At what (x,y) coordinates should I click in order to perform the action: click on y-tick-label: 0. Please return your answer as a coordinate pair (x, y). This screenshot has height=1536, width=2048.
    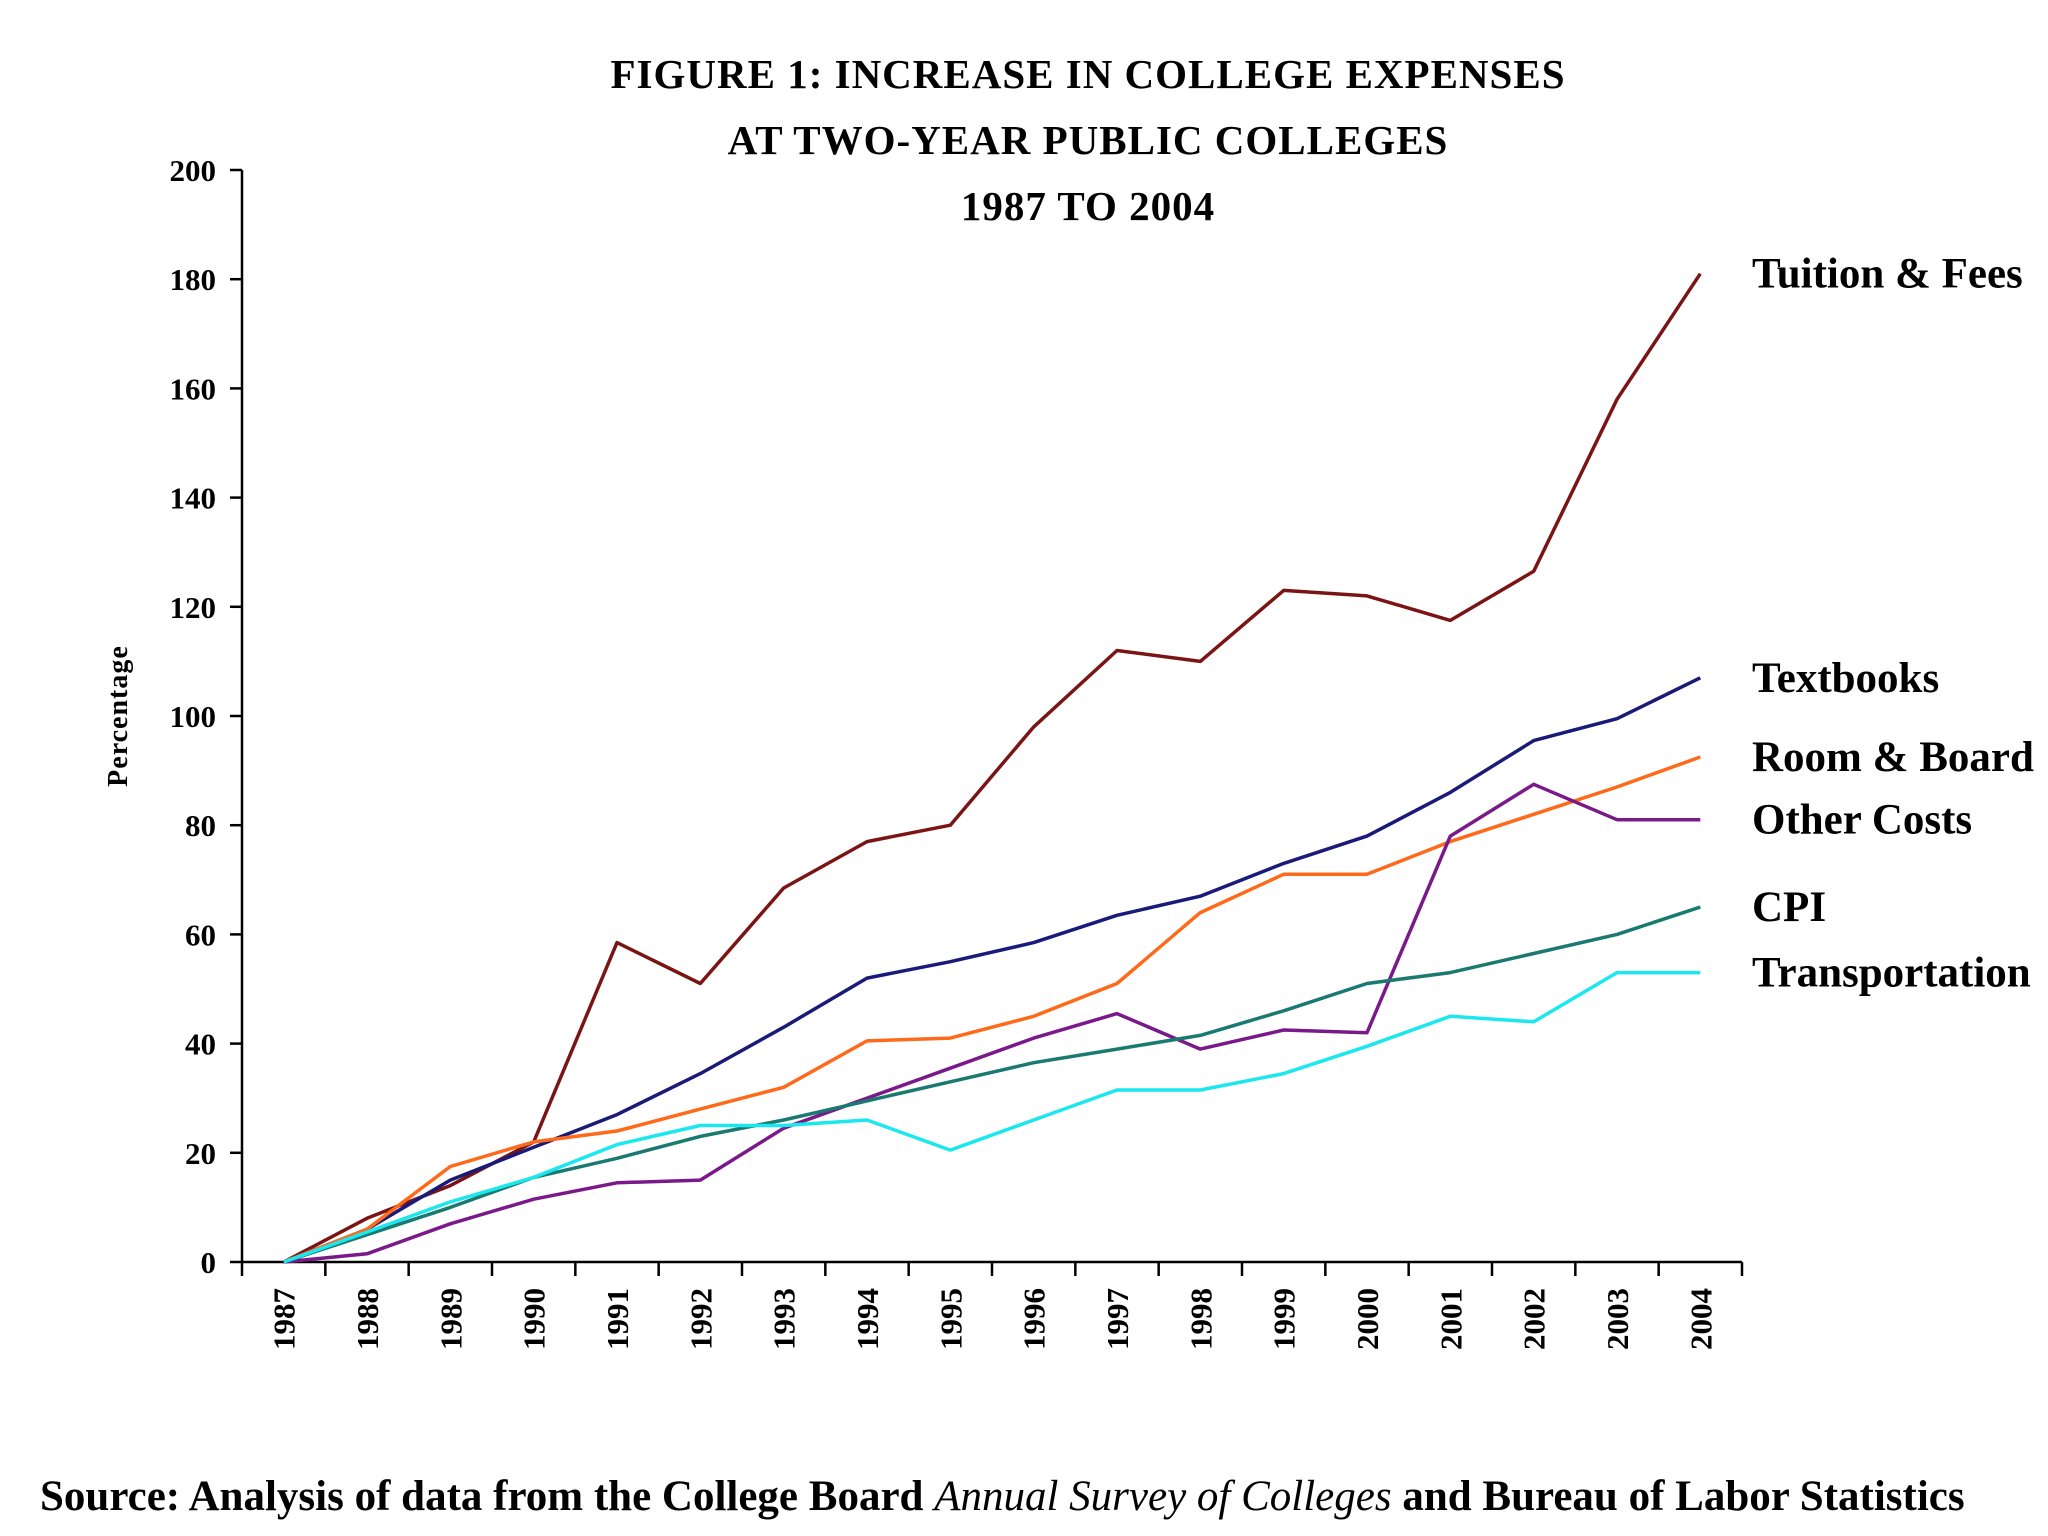
    Looking at the image, I should click on (209, 1262).